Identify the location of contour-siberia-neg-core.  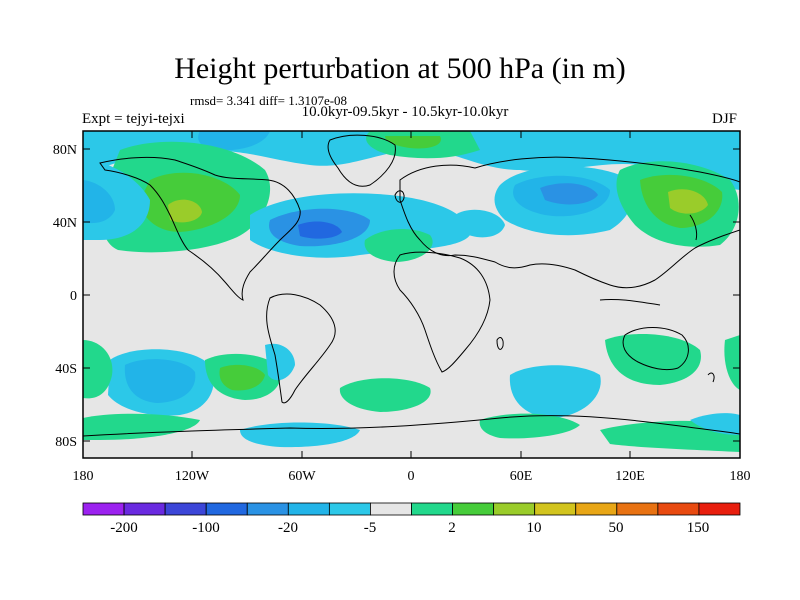
(569, 194).